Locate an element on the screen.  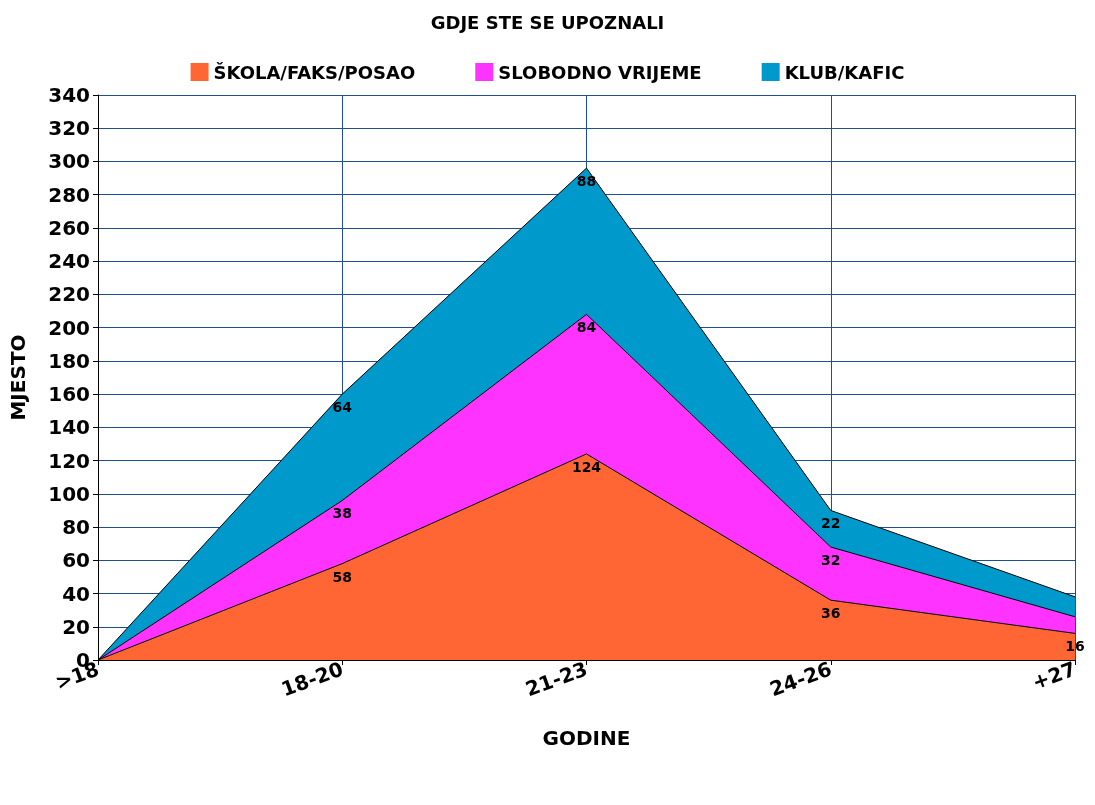
y-tick-label: 240 is located at coordinates (69, 261).